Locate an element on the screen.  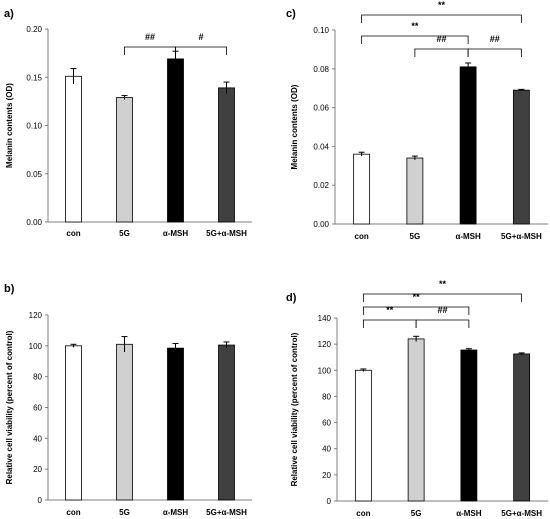
significance-label: # is located at coordinates (200, 37).